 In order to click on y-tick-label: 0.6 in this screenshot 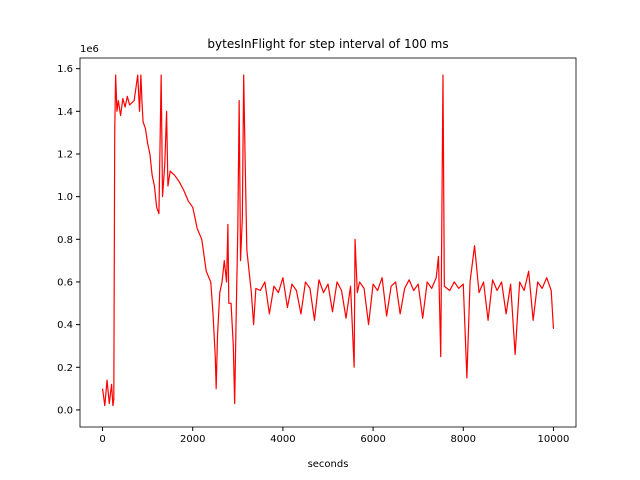, I will do `click(65, 282)`.